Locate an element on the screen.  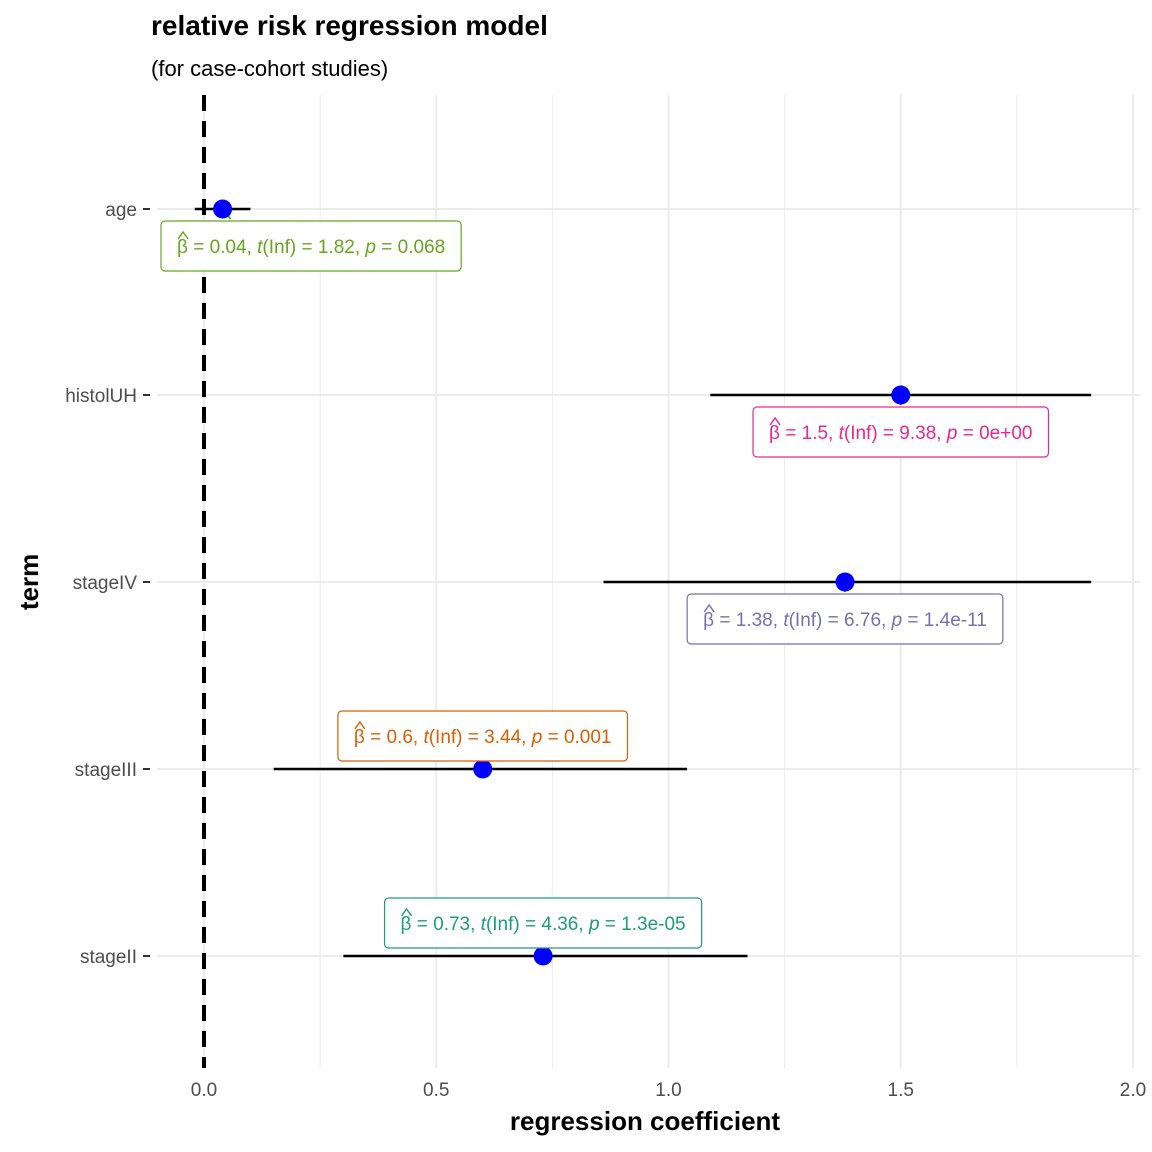
stat-label: β = 0.73, t(Inf) = 4.36, p = 1.3e-05 is located at coordinates (543, 923).